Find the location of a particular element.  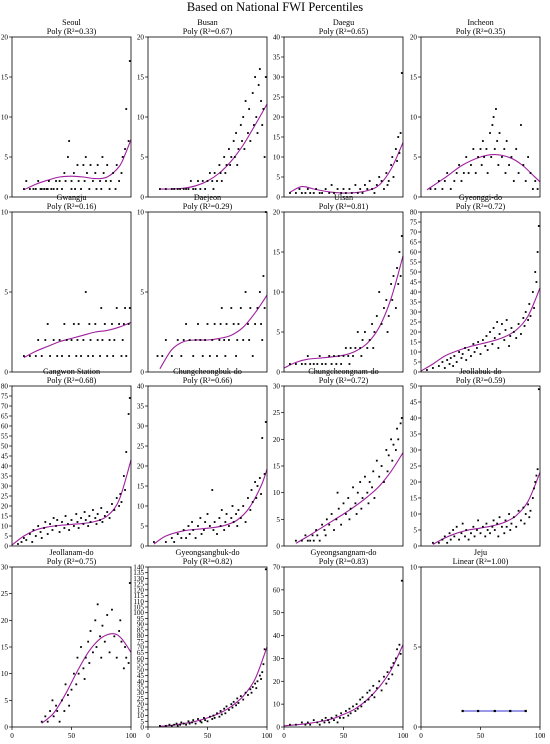

y-tick-label: 65 is located at coordinates (414, 243).